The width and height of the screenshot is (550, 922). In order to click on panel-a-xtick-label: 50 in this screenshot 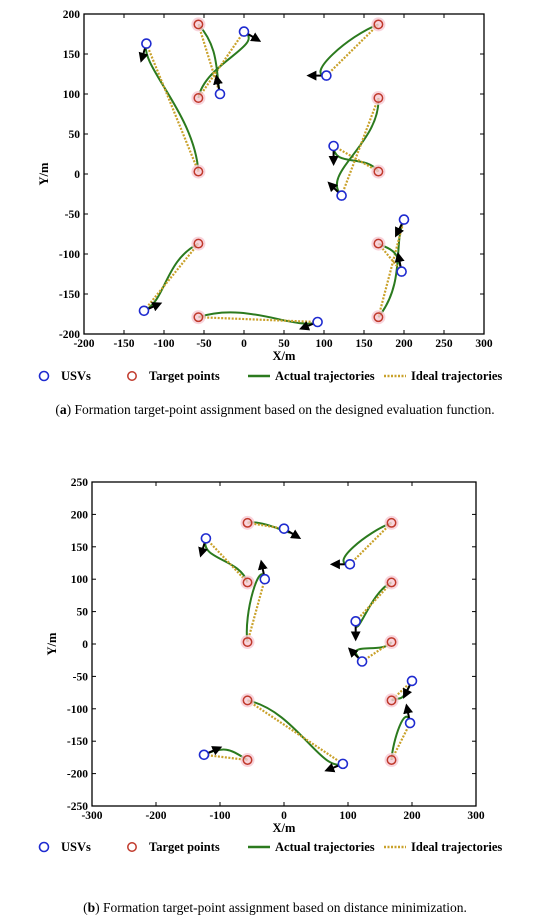, I will do `click(284, 344)`.